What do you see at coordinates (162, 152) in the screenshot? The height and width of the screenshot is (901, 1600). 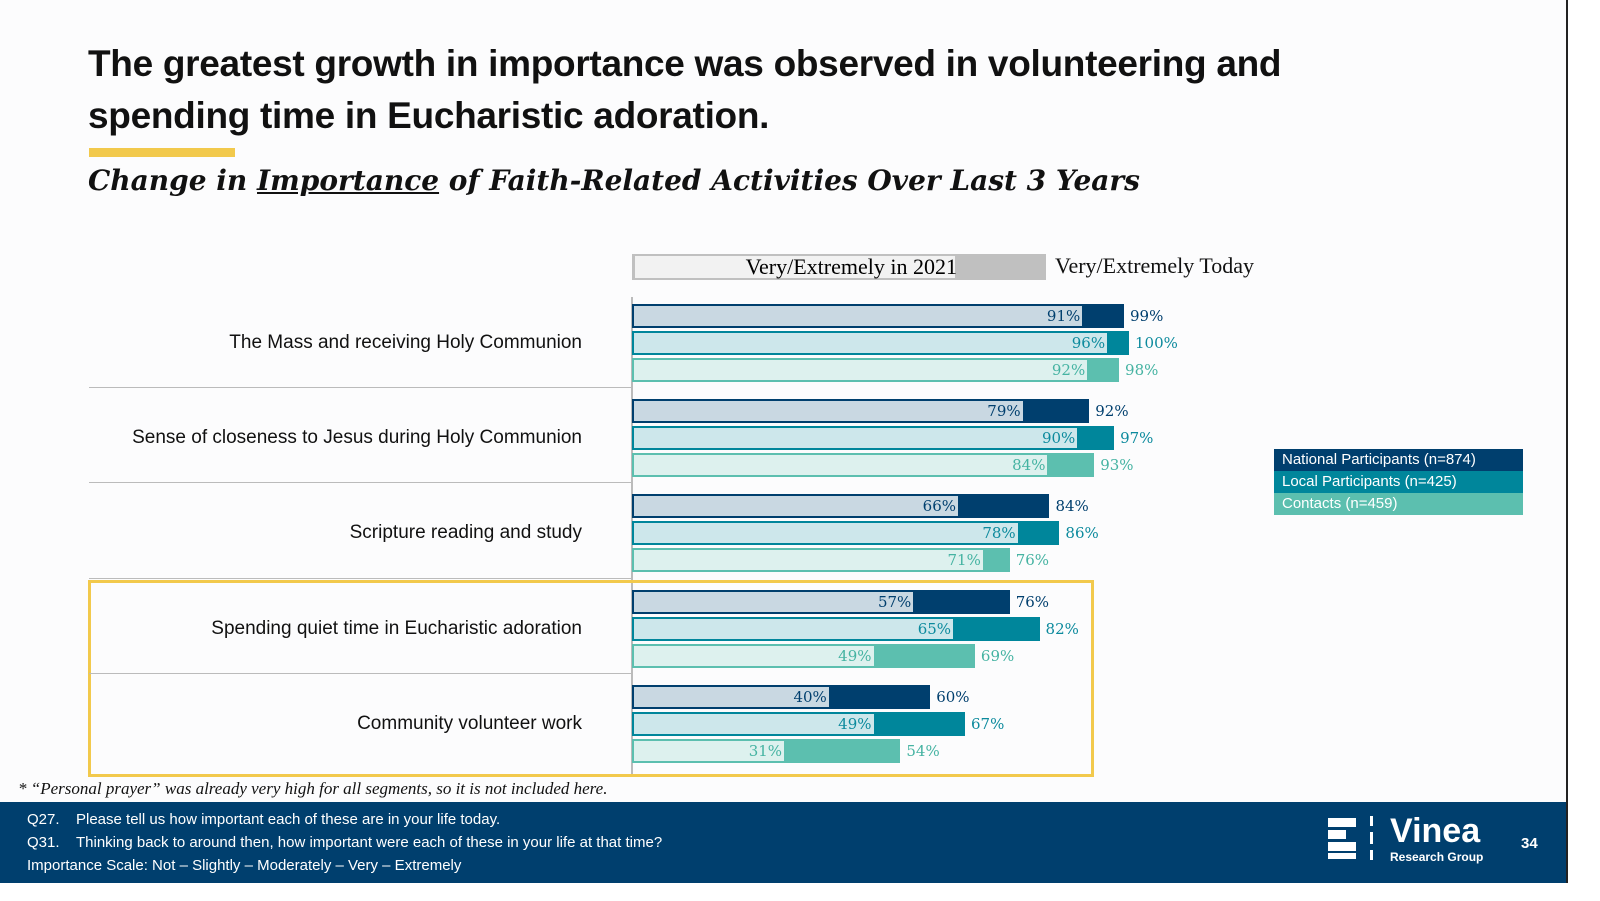 I see `accent-bar` at bounding box center [162, 152].